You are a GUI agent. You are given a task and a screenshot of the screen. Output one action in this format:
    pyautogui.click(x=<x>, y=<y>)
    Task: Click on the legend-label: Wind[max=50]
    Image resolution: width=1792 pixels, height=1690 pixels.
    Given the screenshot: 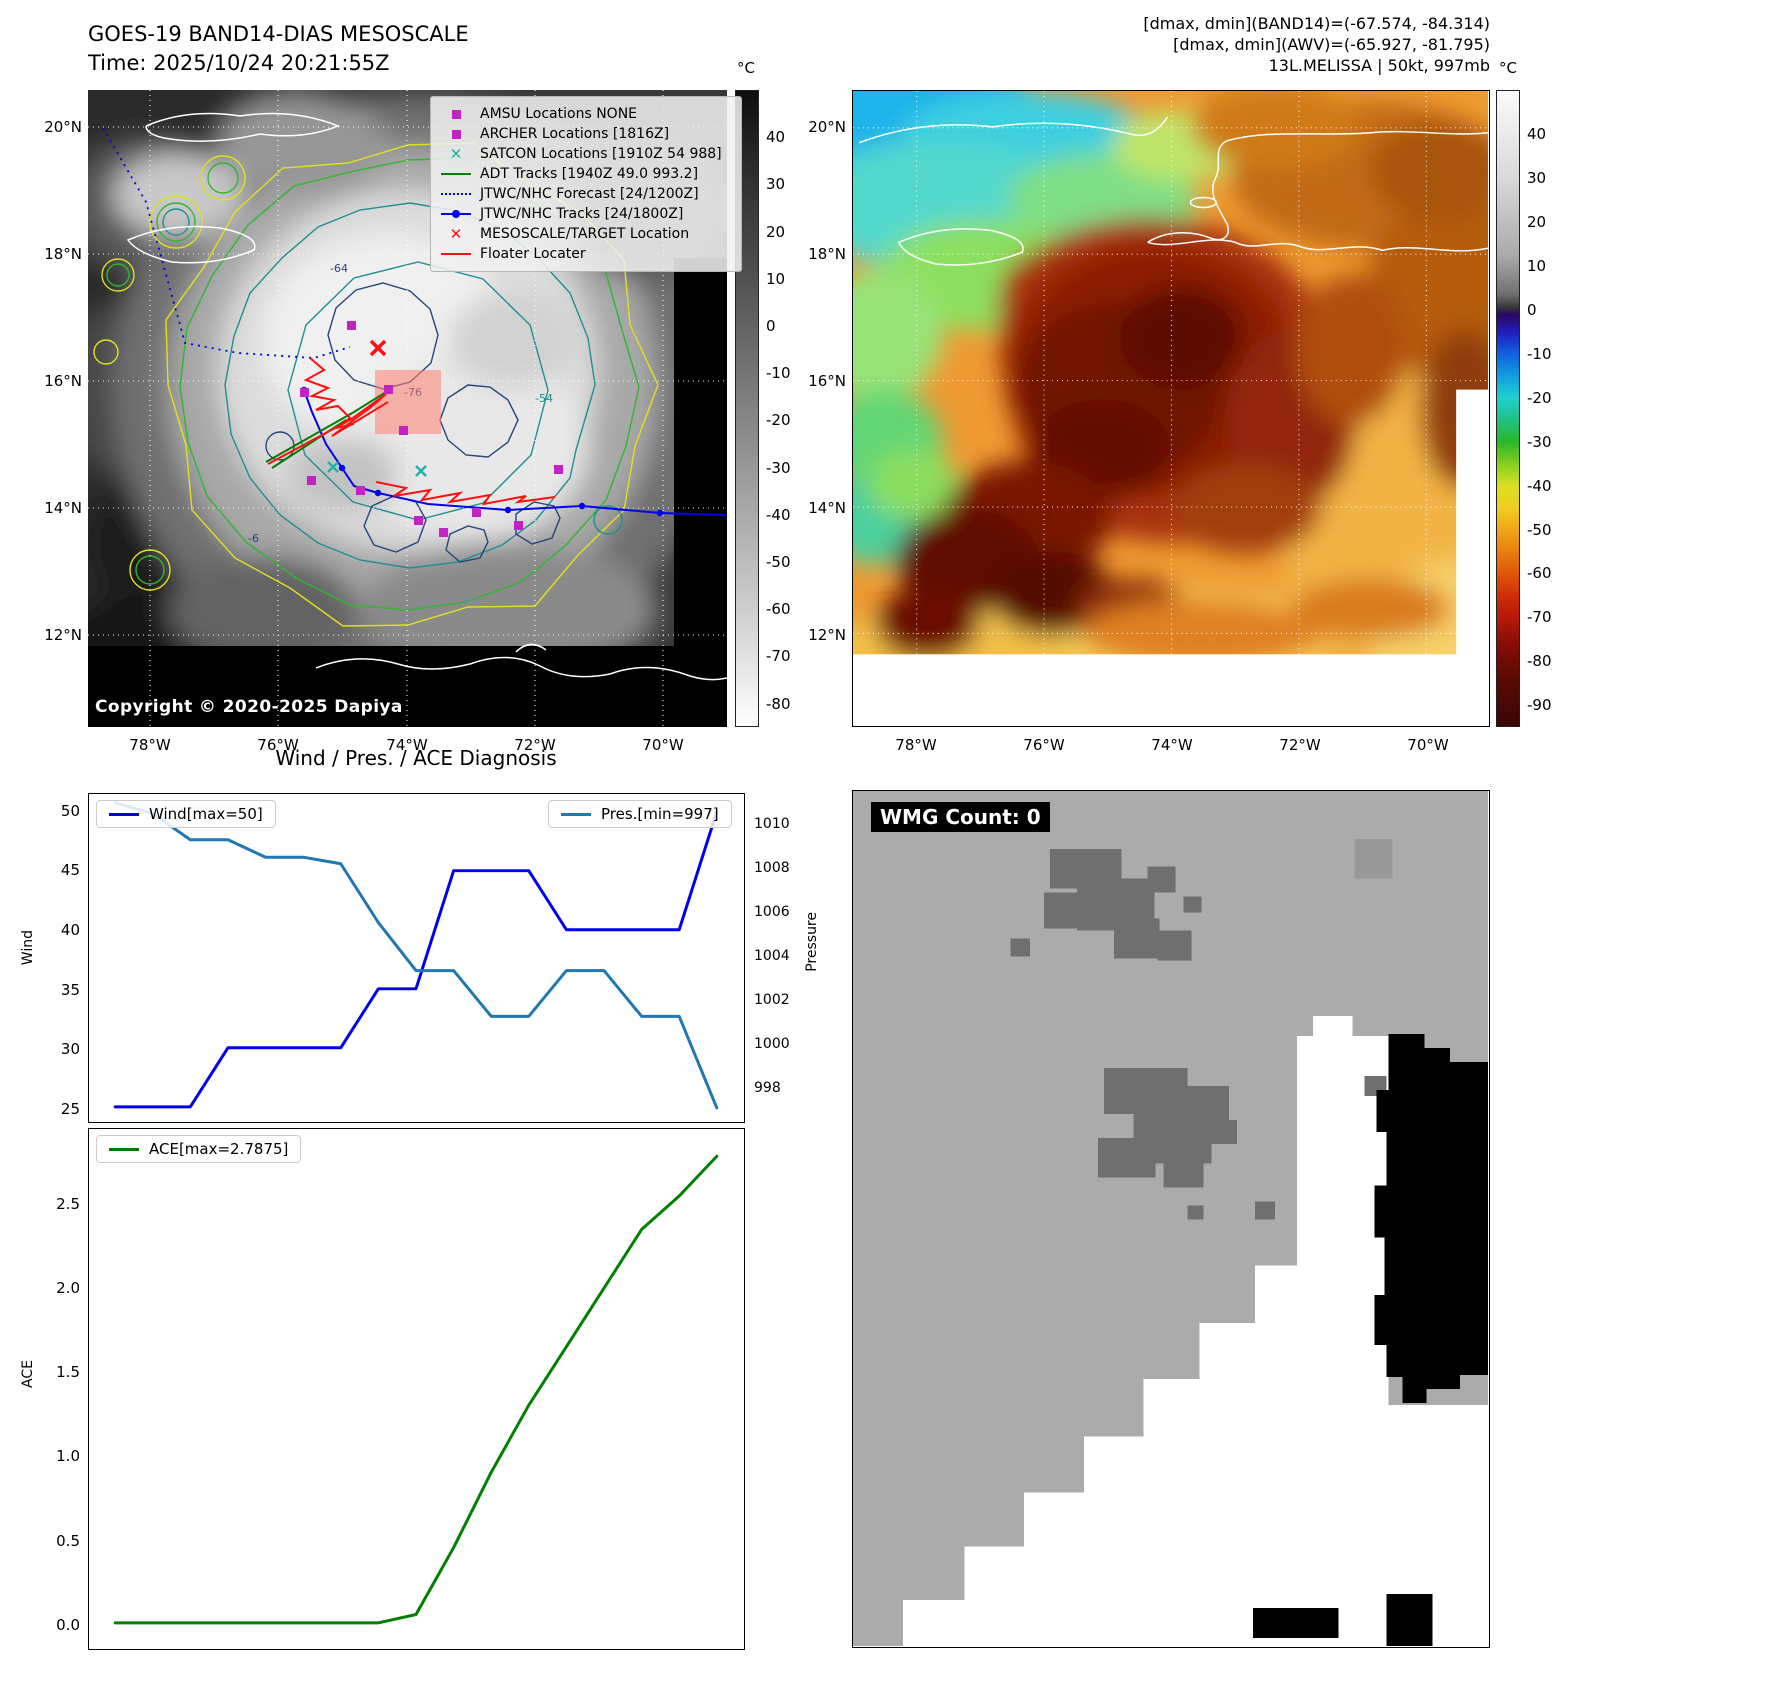 What is the action you would take?
    pyautogui.click(x=206, y=814)
    